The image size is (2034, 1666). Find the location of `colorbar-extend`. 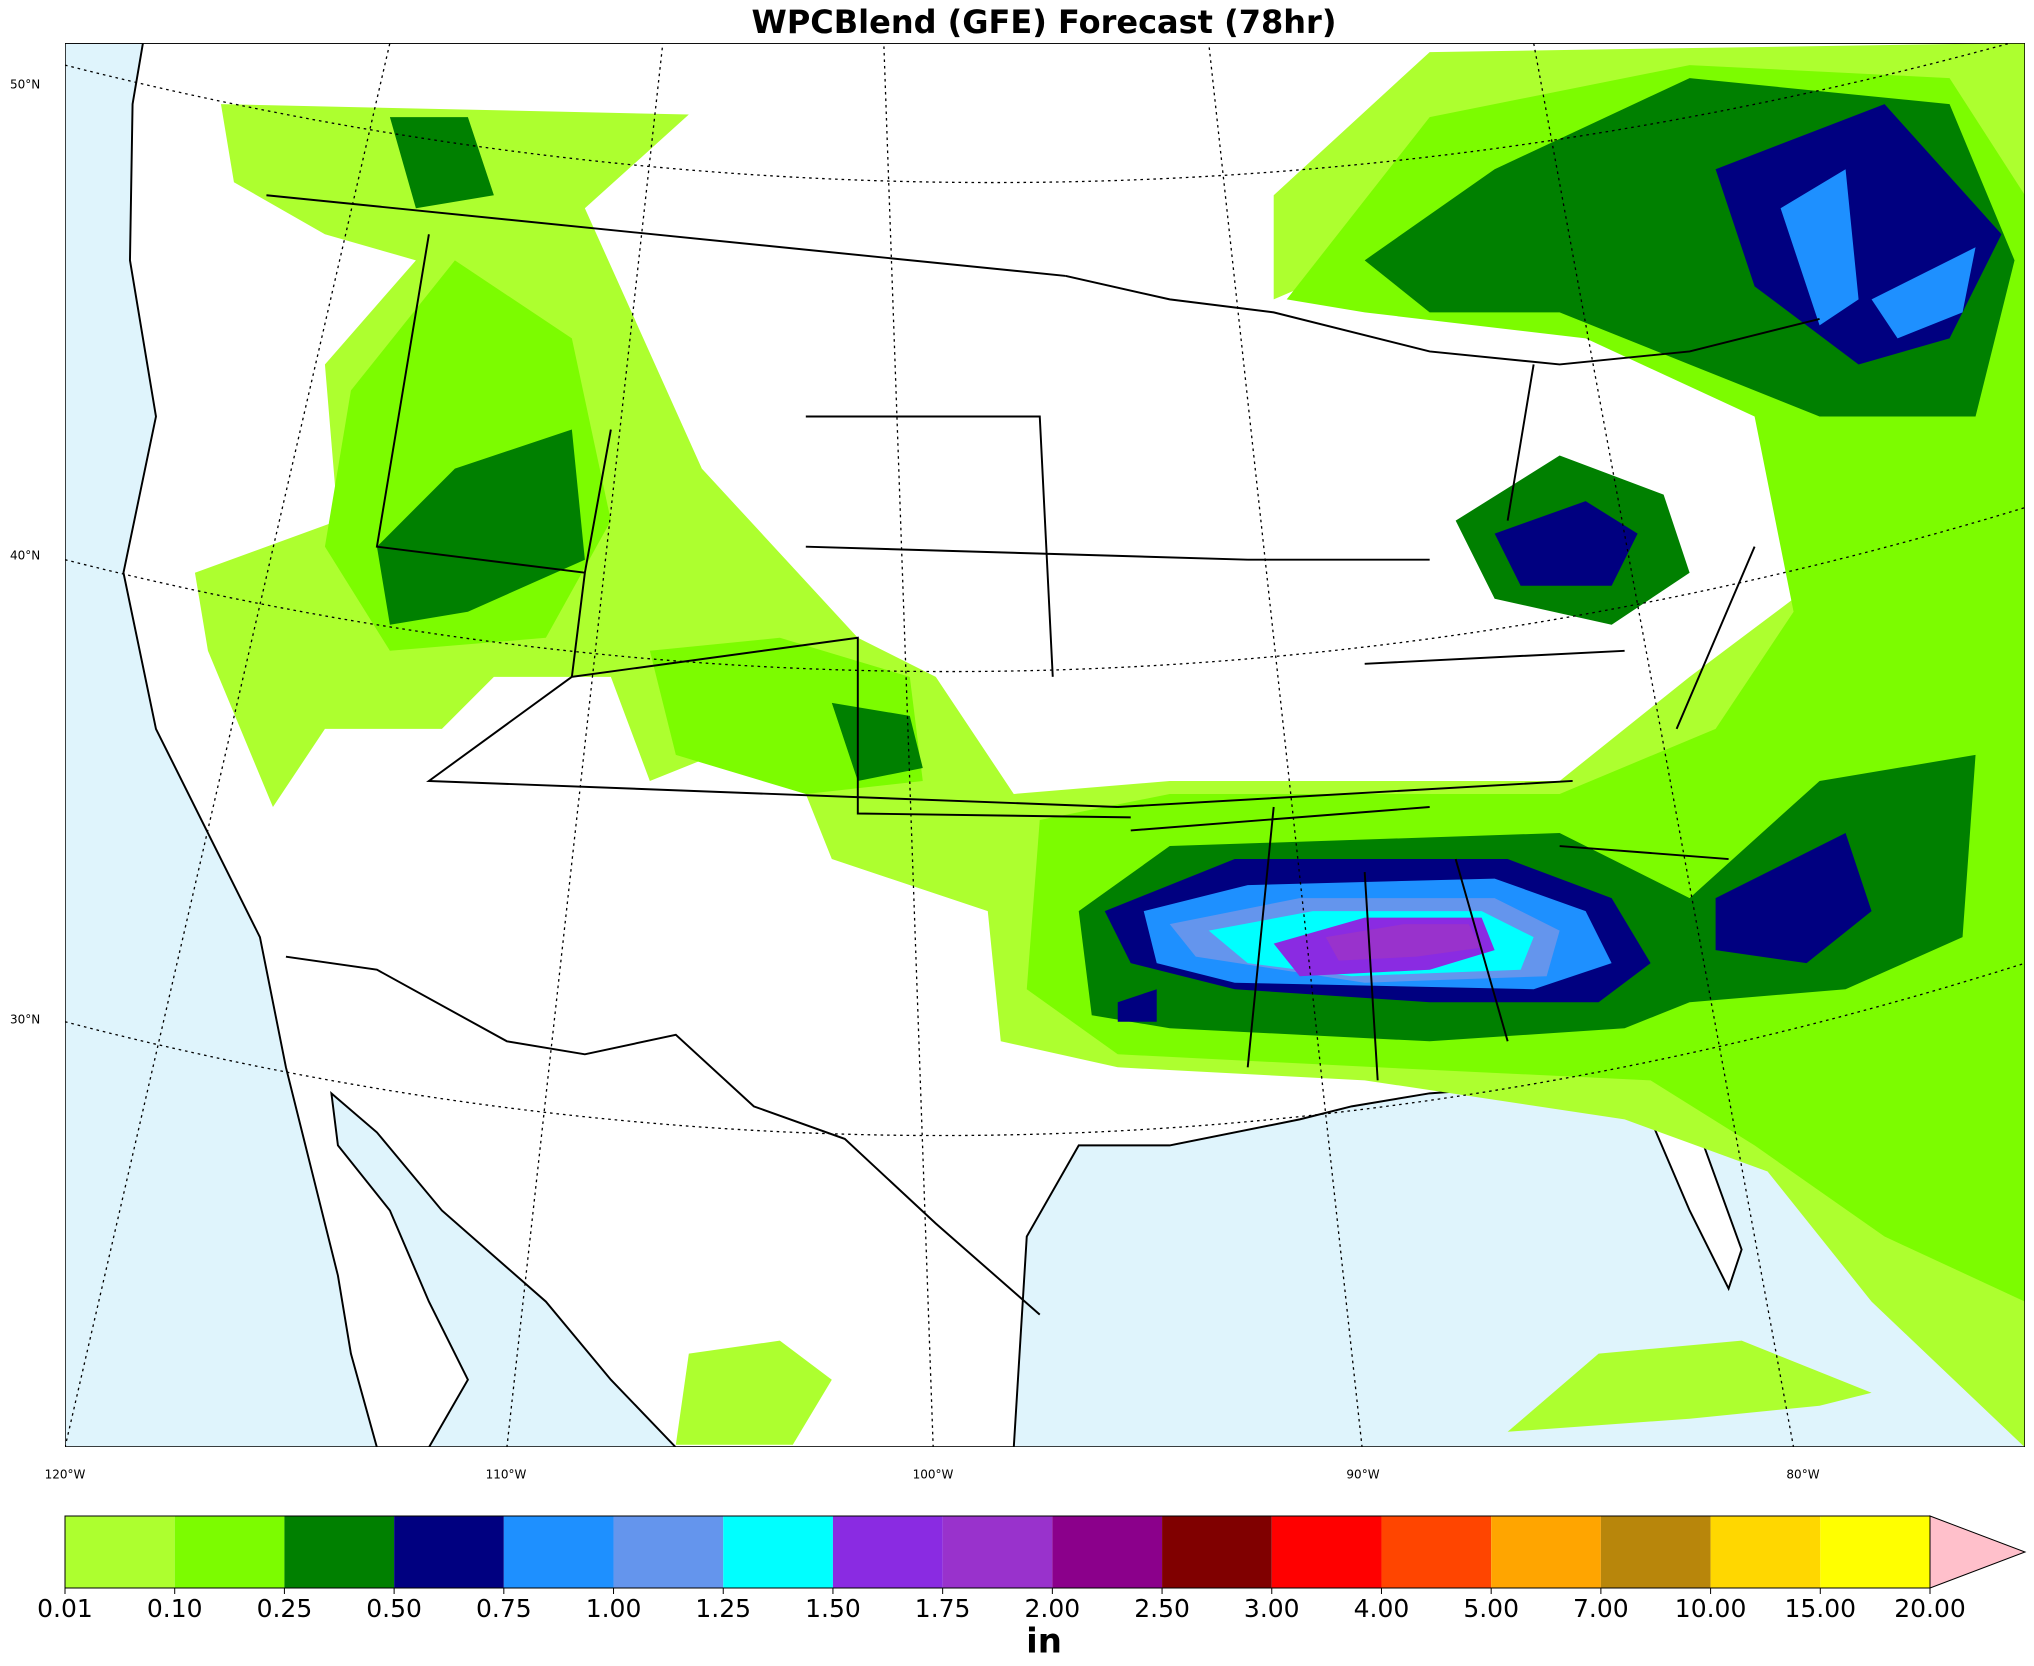

colorbar-extend is located at coordinates (1978, 1552).